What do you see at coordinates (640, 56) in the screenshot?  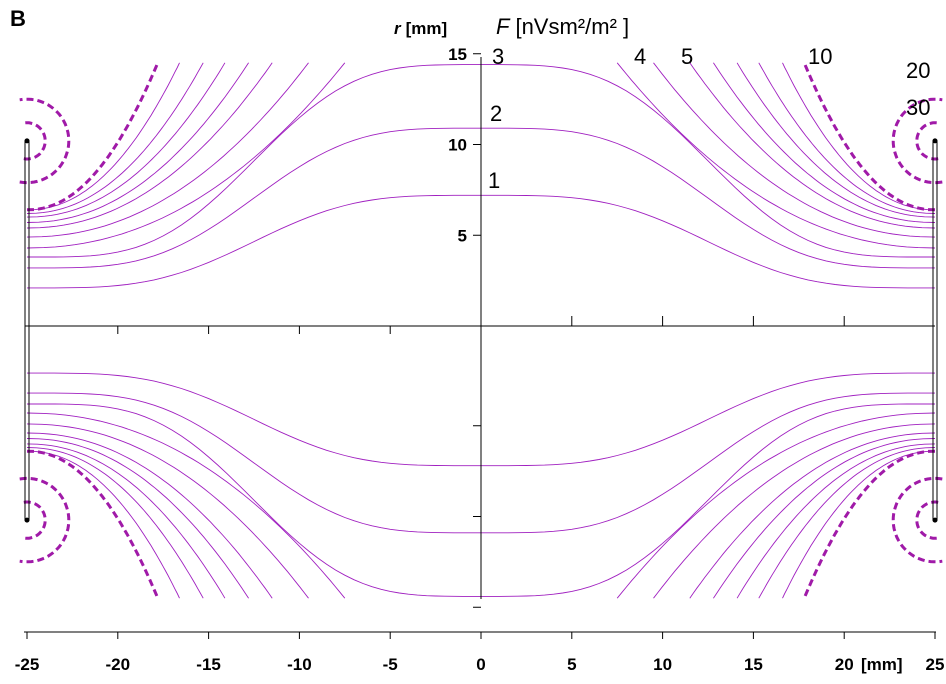 I see `level-label-4: 4` at bounding box center [640, 56].